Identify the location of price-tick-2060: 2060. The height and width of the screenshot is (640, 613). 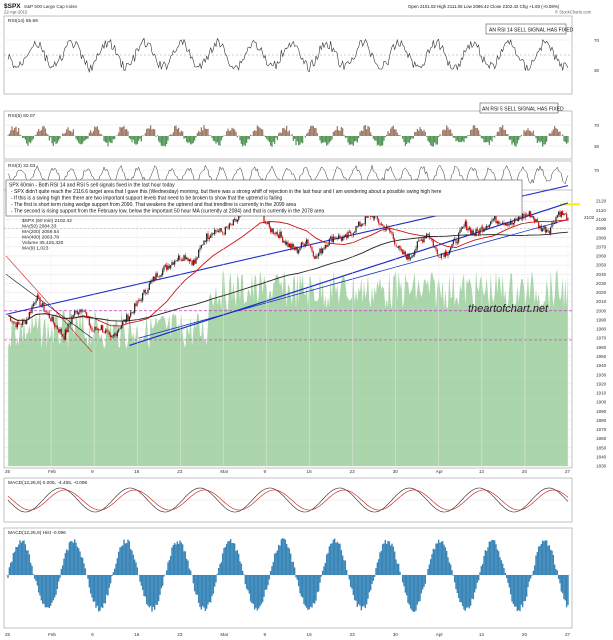
(601, 256).